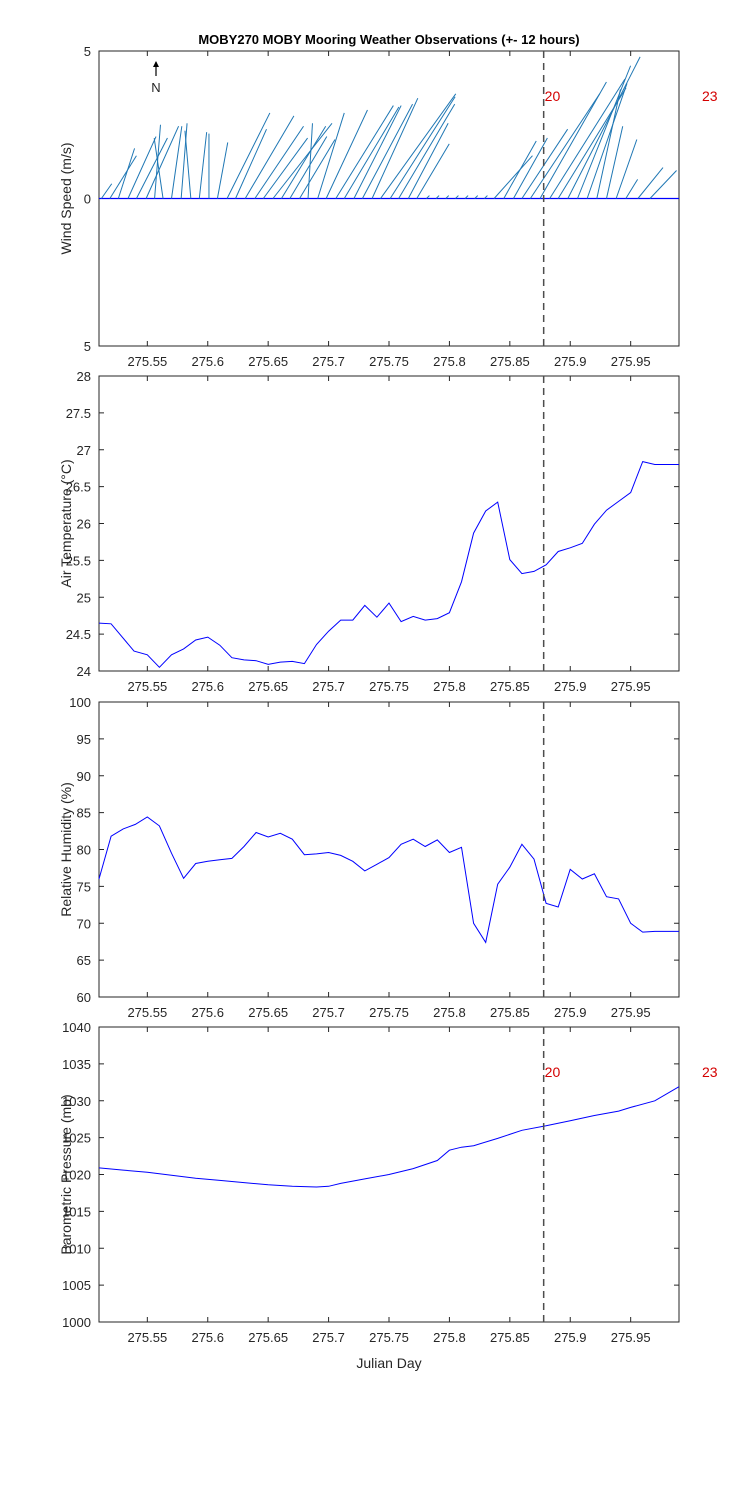  What do you see at coordinates (84, 997) in the screenshot?
I see `y-tick-label: 60` at bounding box center [84, 997].